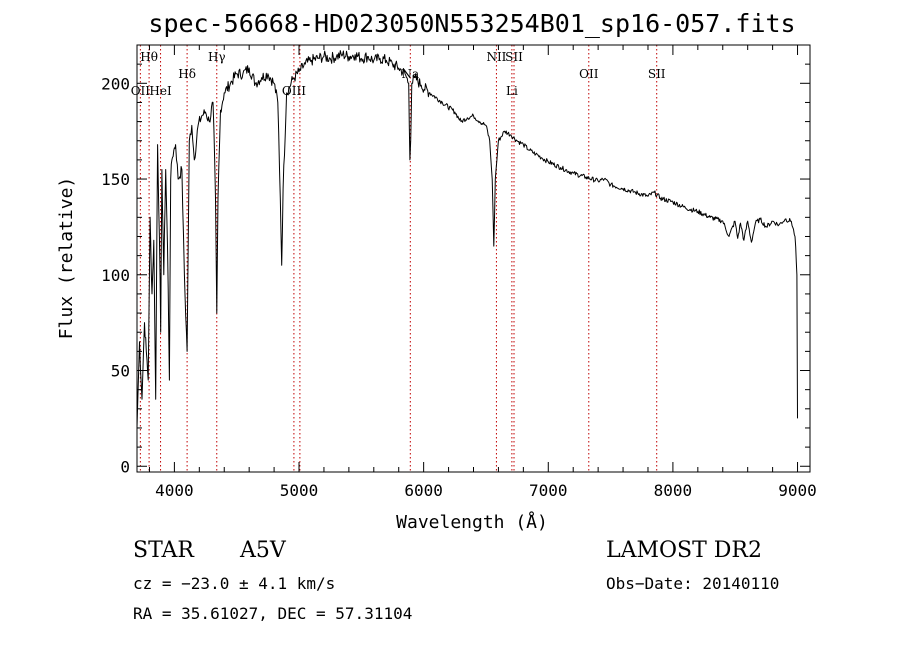  I want to click on line-marker-label: NII, so click(496, 57).